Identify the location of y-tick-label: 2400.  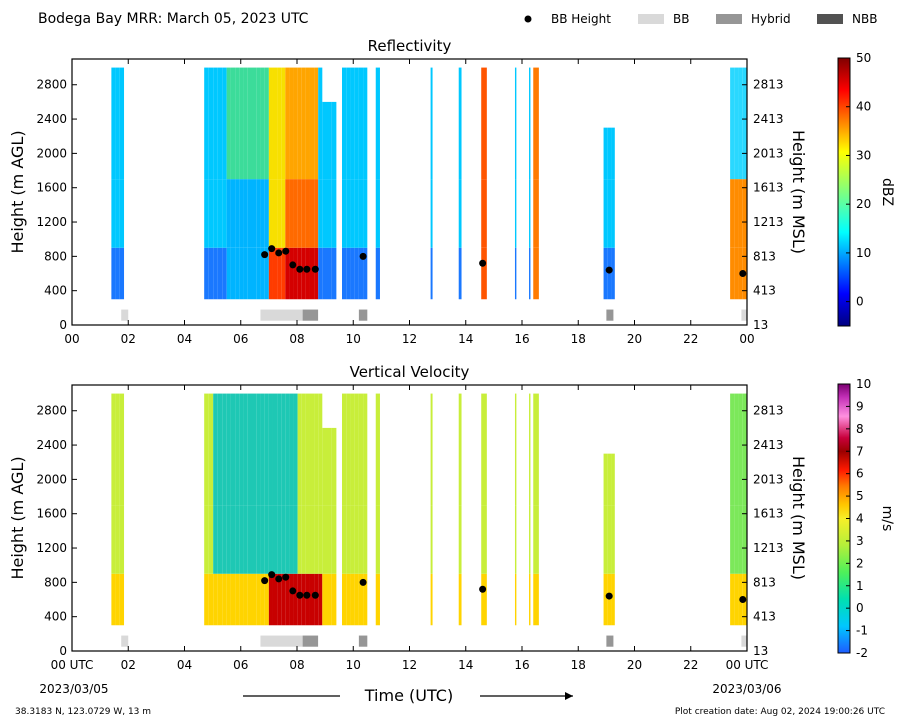
(51, 119).